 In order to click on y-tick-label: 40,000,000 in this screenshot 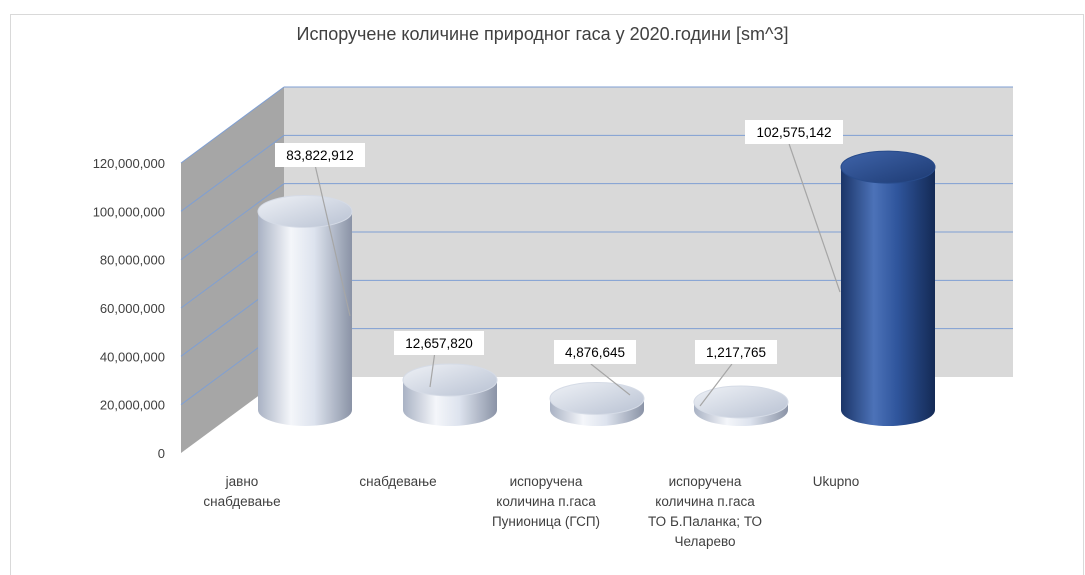, I will do `click(132, 356)`.